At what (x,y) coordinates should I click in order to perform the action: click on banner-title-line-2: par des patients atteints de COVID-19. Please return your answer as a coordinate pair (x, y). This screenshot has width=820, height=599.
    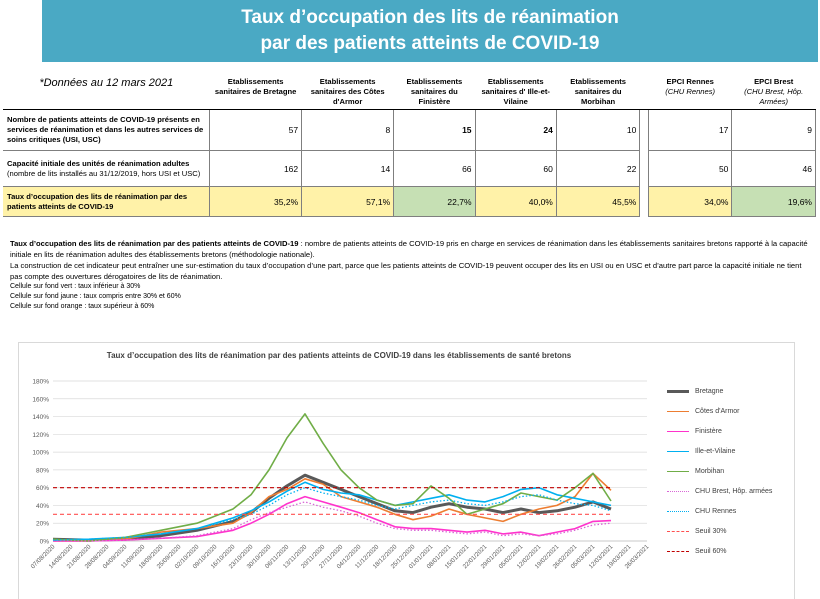
    Looking at the image, I should click on (430, 43).